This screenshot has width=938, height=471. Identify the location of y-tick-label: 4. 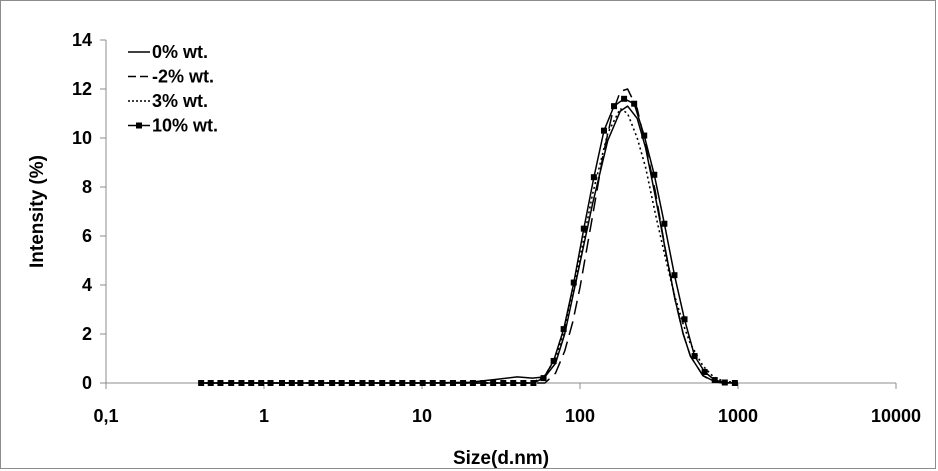
(87, 285).